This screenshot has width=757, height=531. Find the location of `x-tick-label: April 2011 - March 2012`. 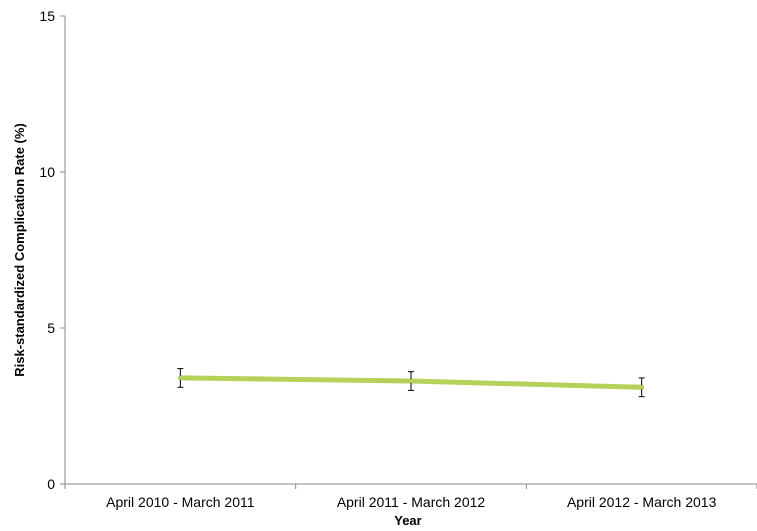

x-tick-label: April 2011 - March 2012 is located at coordinates (411, 502).